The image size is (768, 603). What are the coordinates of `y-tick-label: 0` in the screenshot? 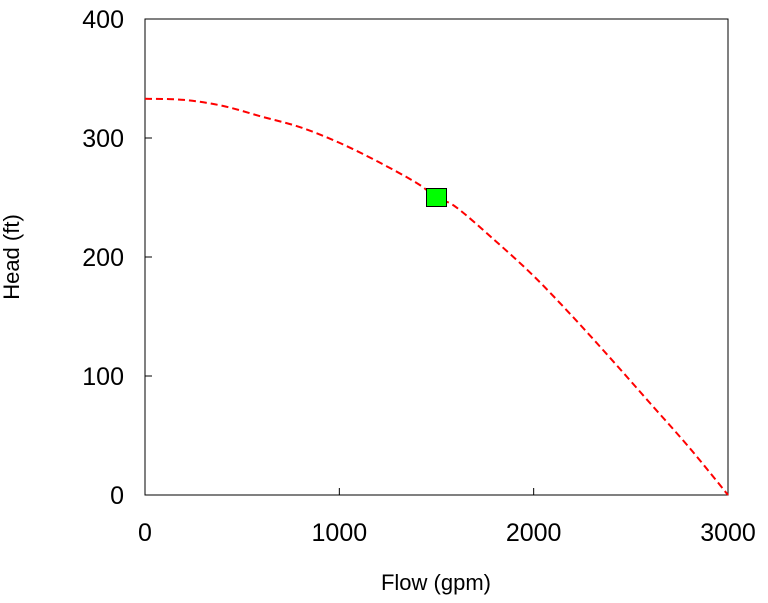 It's located at (117, 496).